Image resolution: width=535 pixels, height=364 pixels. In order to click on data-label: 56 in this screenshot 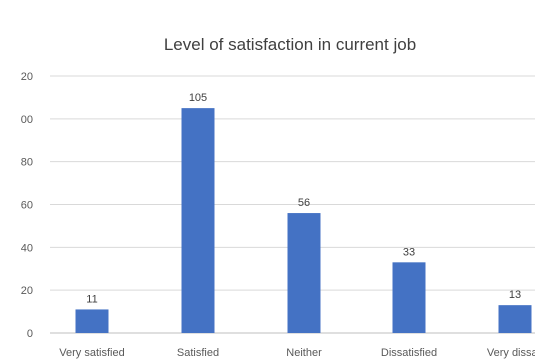, I will do `click(304, 203)`.